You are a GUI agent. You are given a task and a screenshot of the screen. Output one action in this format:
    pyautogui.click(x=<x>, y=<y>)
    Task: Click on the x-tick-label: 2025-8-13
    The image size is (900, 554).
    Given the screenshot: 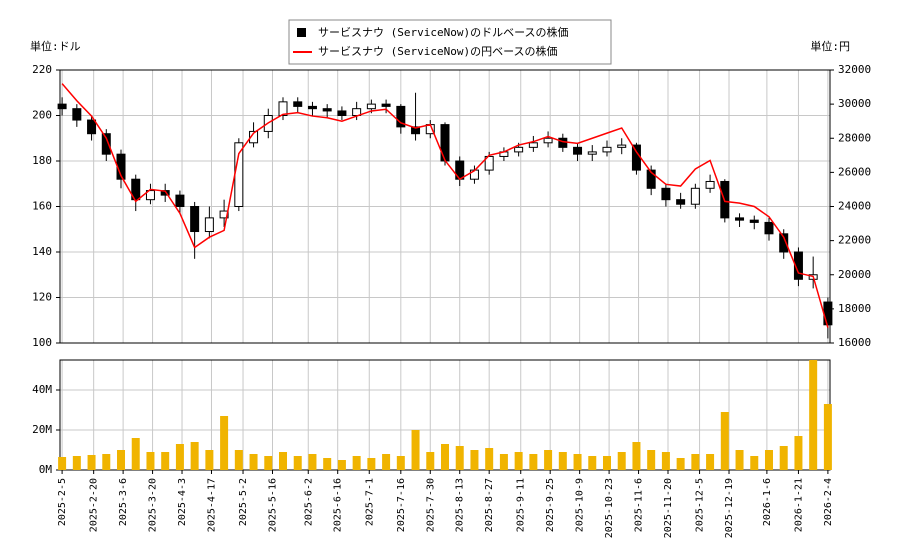 What is the action you would take?
    pyautogui.click(x=460, y=505)
    